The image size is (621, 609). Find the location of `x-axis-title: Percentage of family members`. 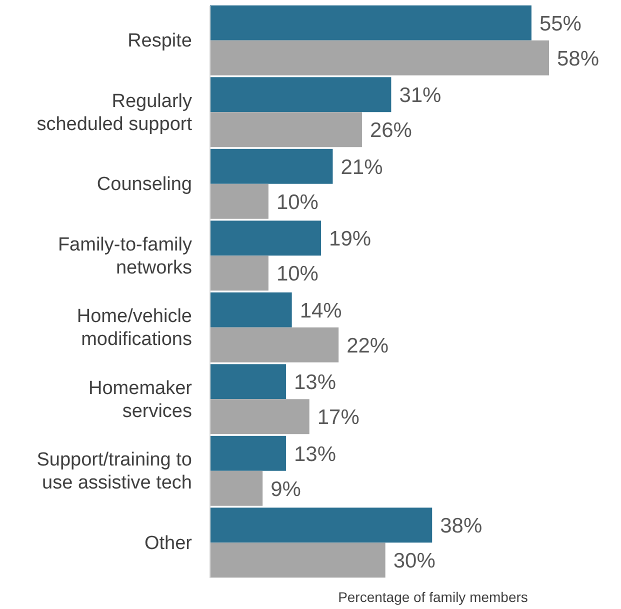

x-axis-title: Percentage of family members is located at coordinates (433, 597).